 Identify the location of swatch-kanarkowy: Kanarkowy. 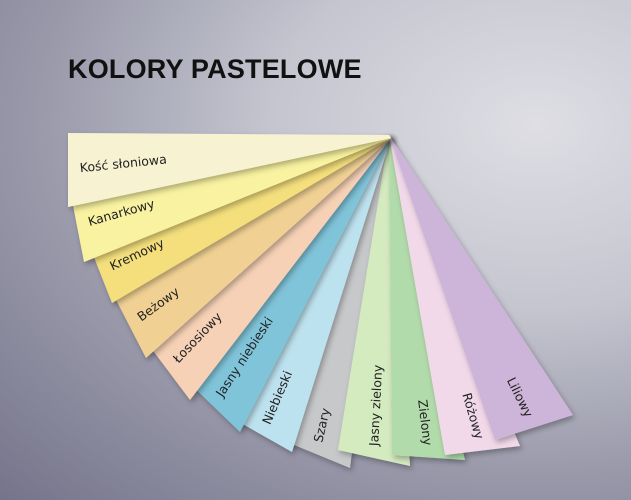
(230, 198).